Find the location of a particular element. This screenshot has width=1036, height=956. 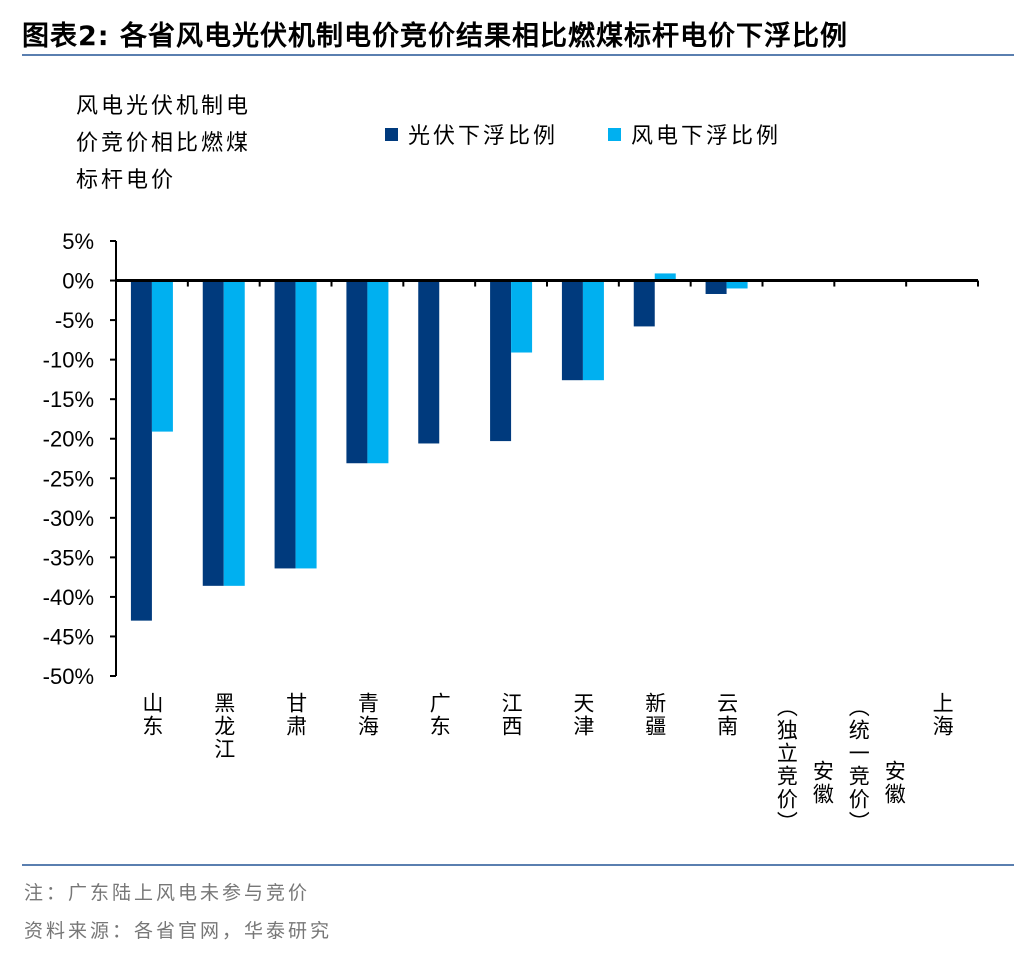

x-tick-label: 上海 is located at coordinates (942, 715).